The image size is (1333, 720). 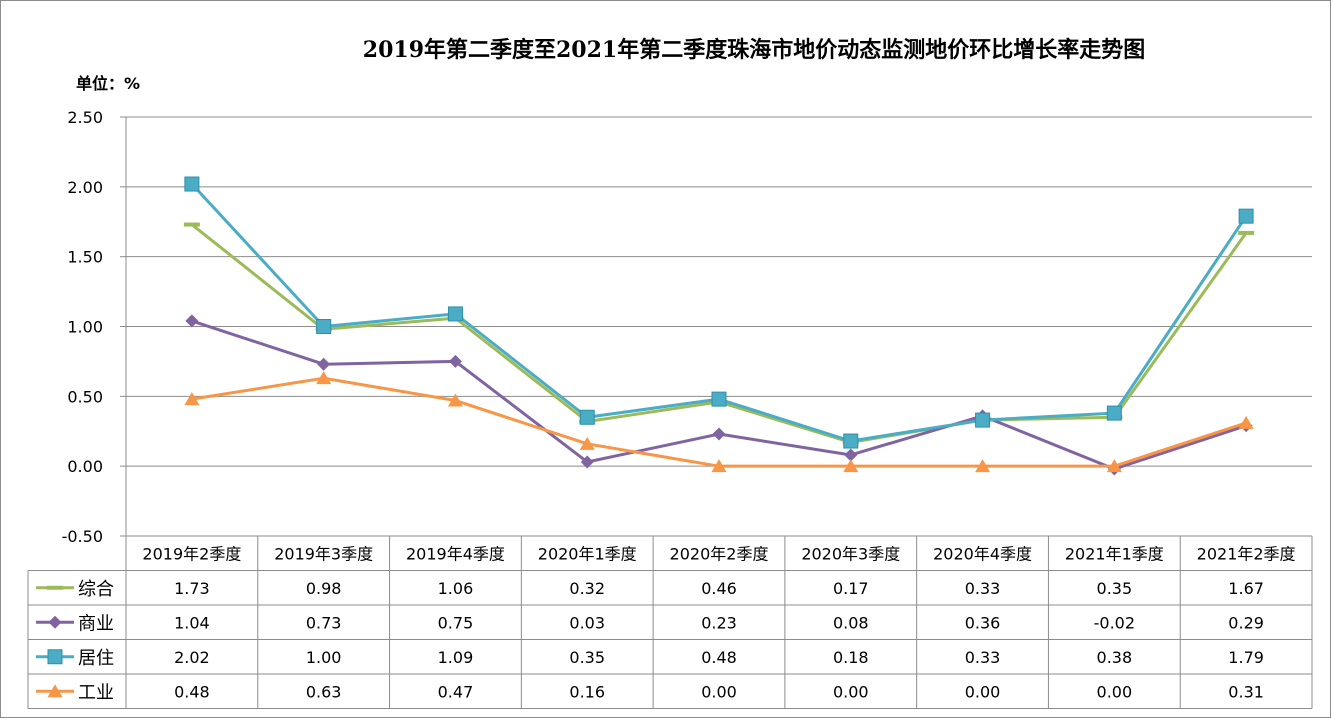 What do you see at coordinates (587, 588) in the screenshot?
I see `data-table-value: 0.32` at bounding box center [587, 588].